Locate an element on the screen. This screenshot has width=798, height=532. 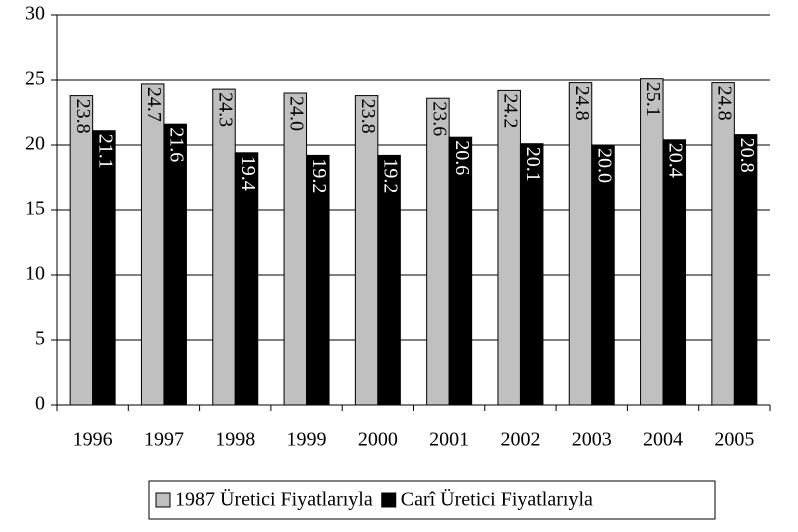
x-tick-label: 1999 is located at coordinates (307, 440).